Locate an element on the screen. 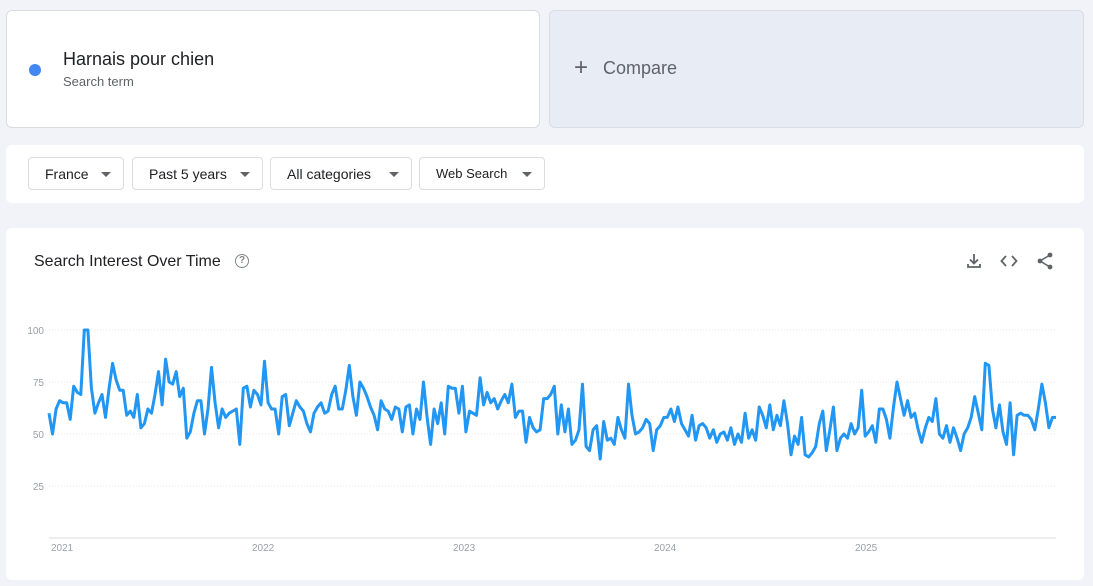  search-type-filter-label: Web Search is located at coordinates (472, 173).